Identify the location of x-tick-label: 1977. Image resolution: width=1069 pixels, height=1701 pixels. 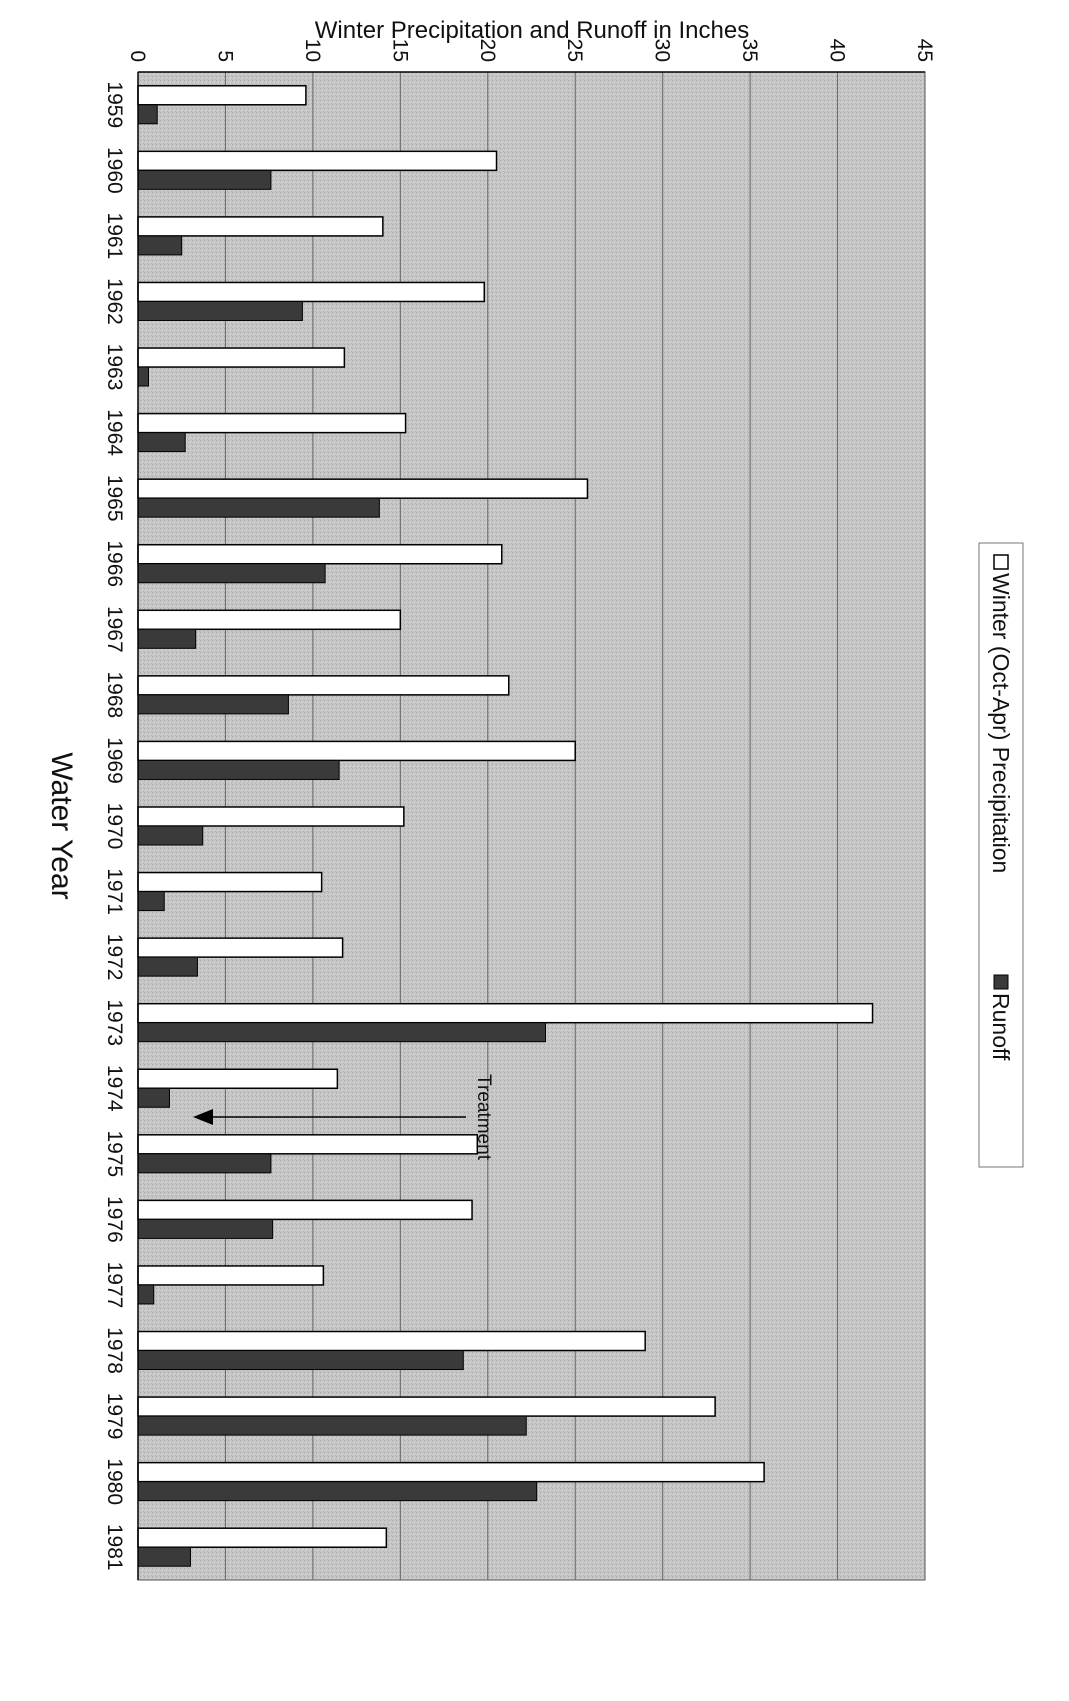
(114, 1285).